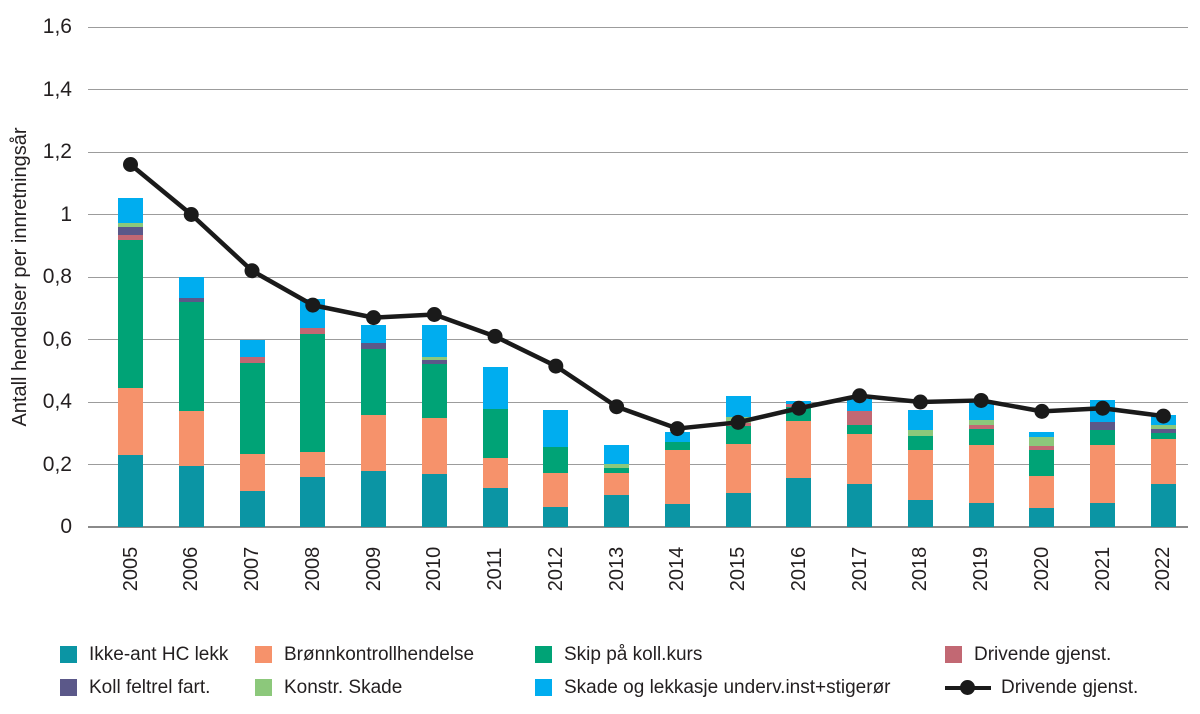 The image size is (1200, 714). I want to click on y-tick-label: 0, so click(66, 526).